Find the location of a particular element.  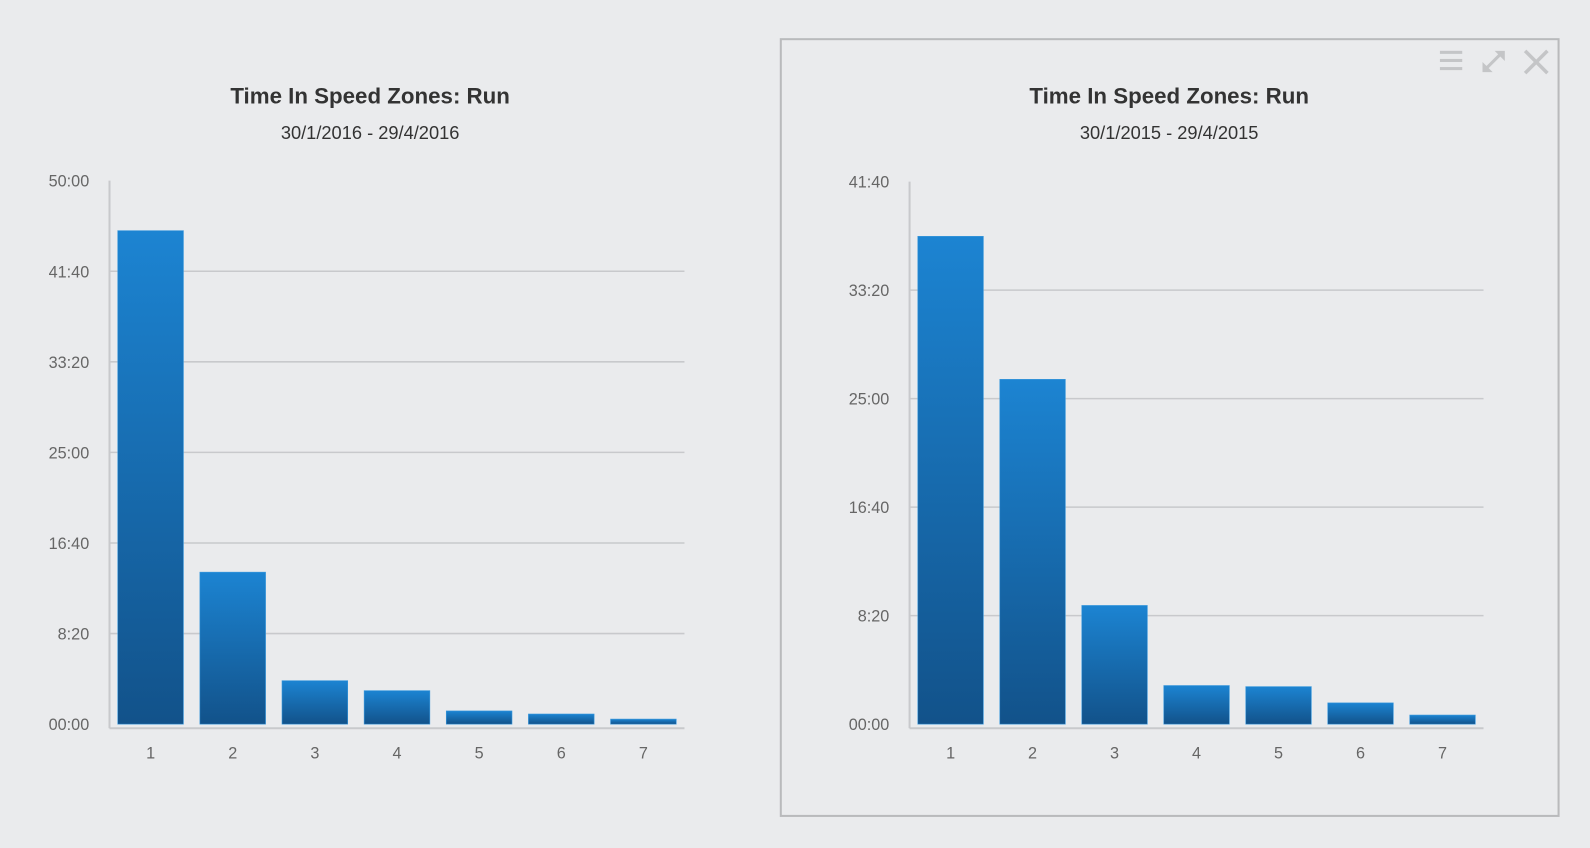

close-icon is located at coordinates (1536, 62).